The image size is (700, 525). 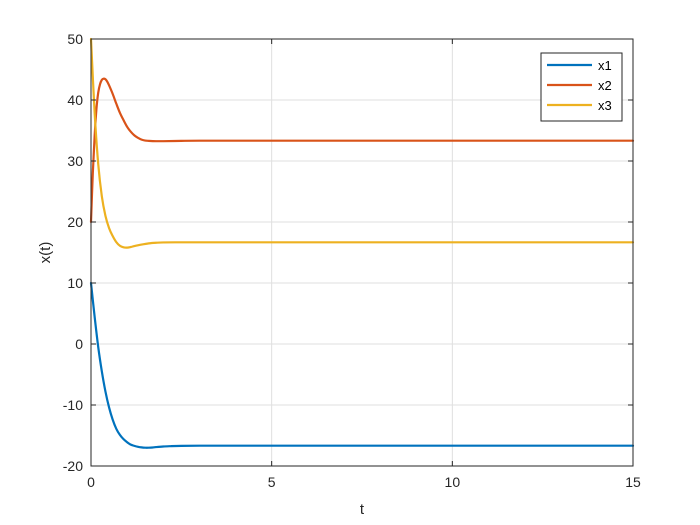 What do you see at coordinates (362, 509) in the screenshot?
I see `x-axis-label: t` at bounding box center [362, 509].